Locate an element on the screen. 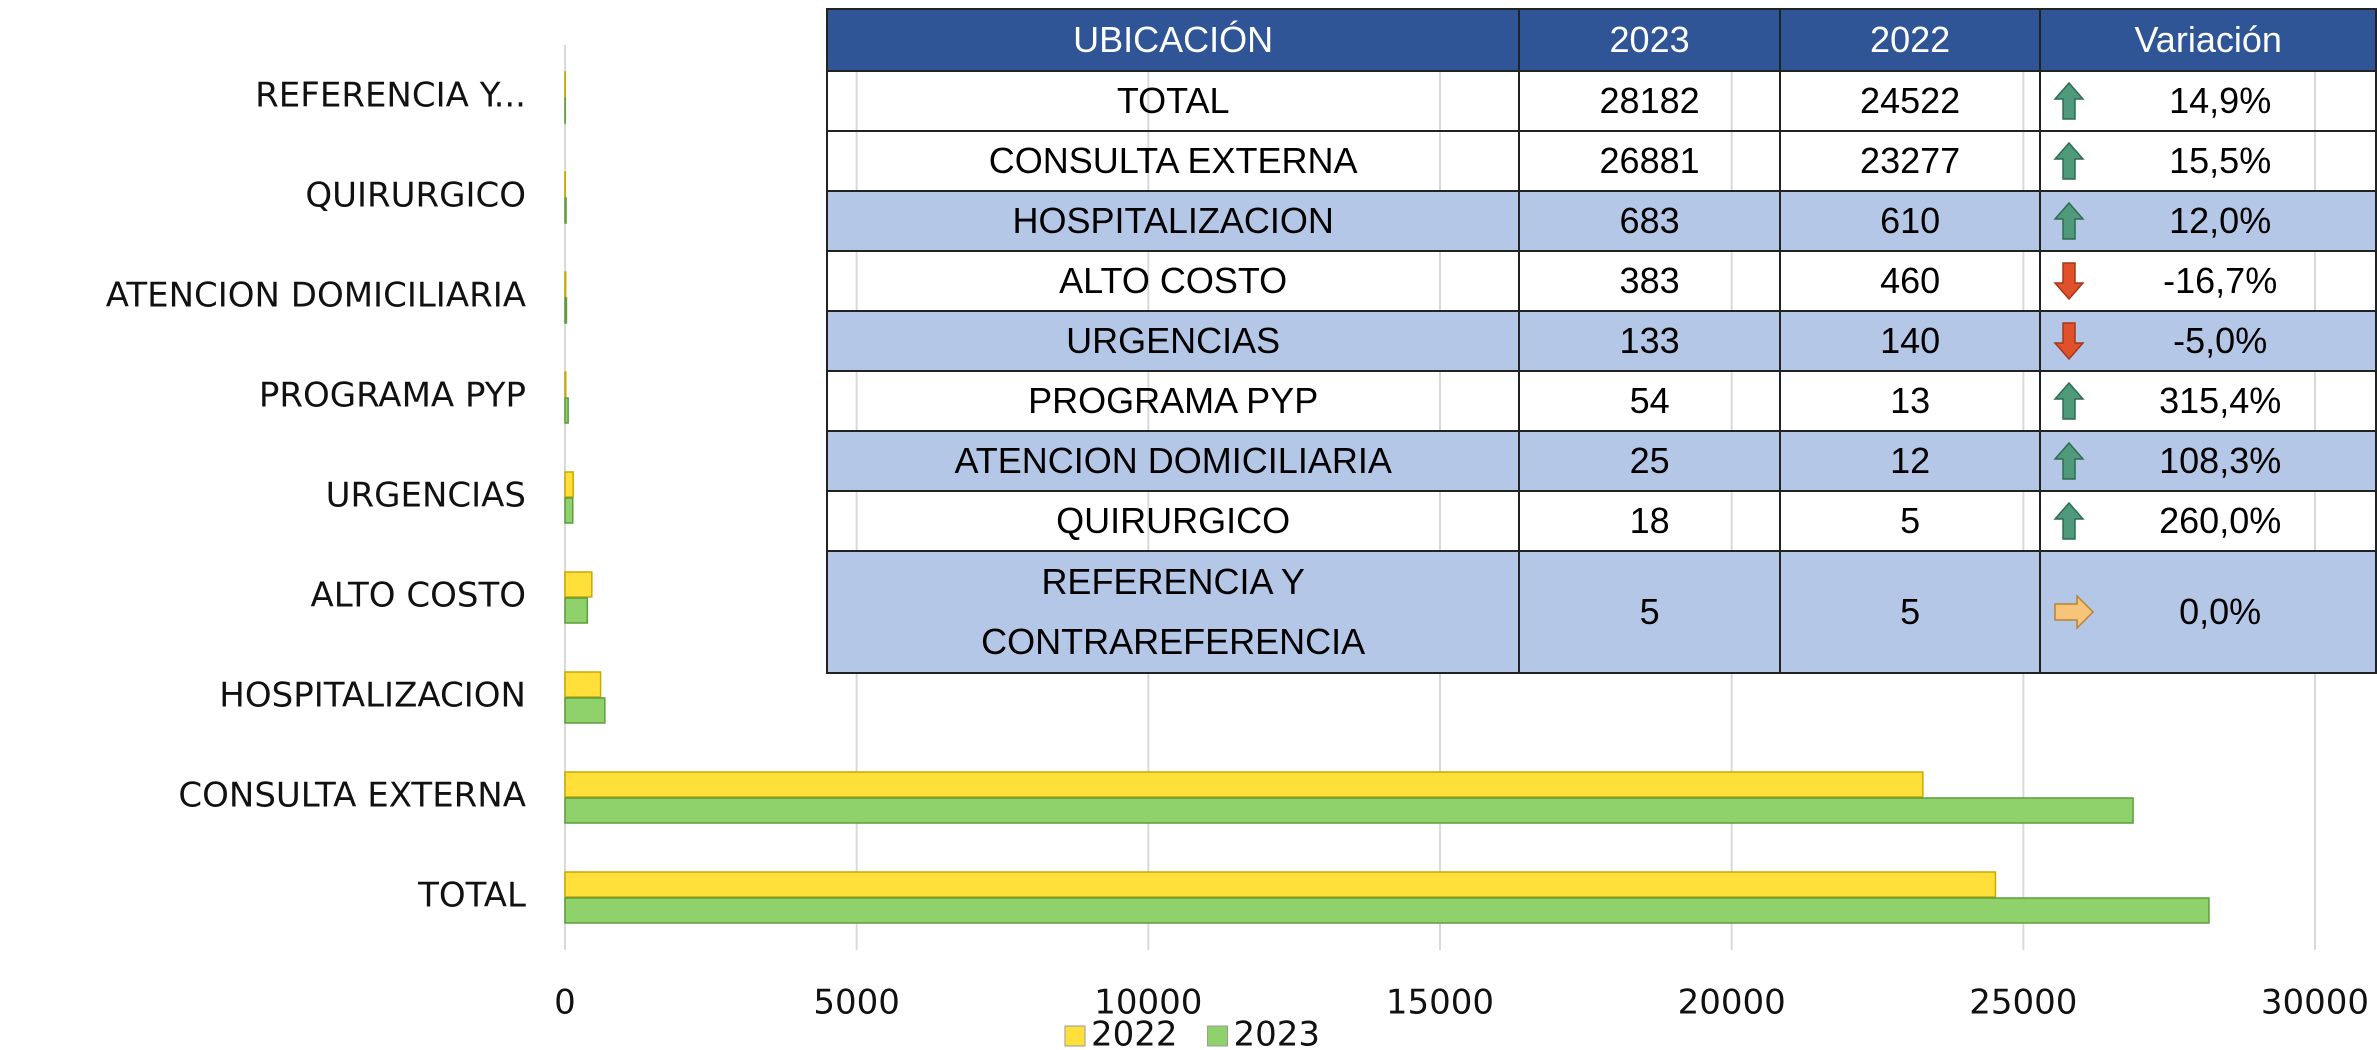 This screenshot has height=1050, width=2377. variation: 260,0% is located at coordinates (2208, 521).